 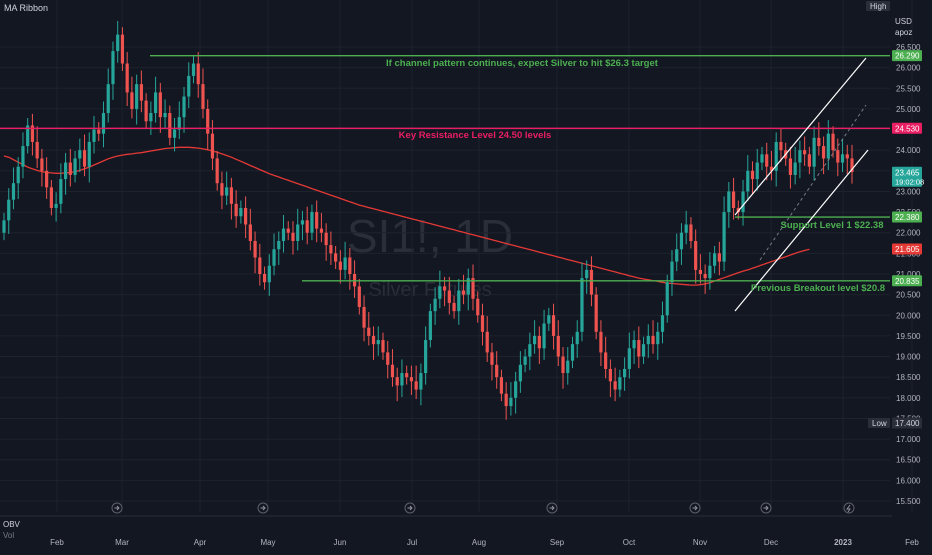 I want to click on lightning-event-icon, so click(x=849, y=508).